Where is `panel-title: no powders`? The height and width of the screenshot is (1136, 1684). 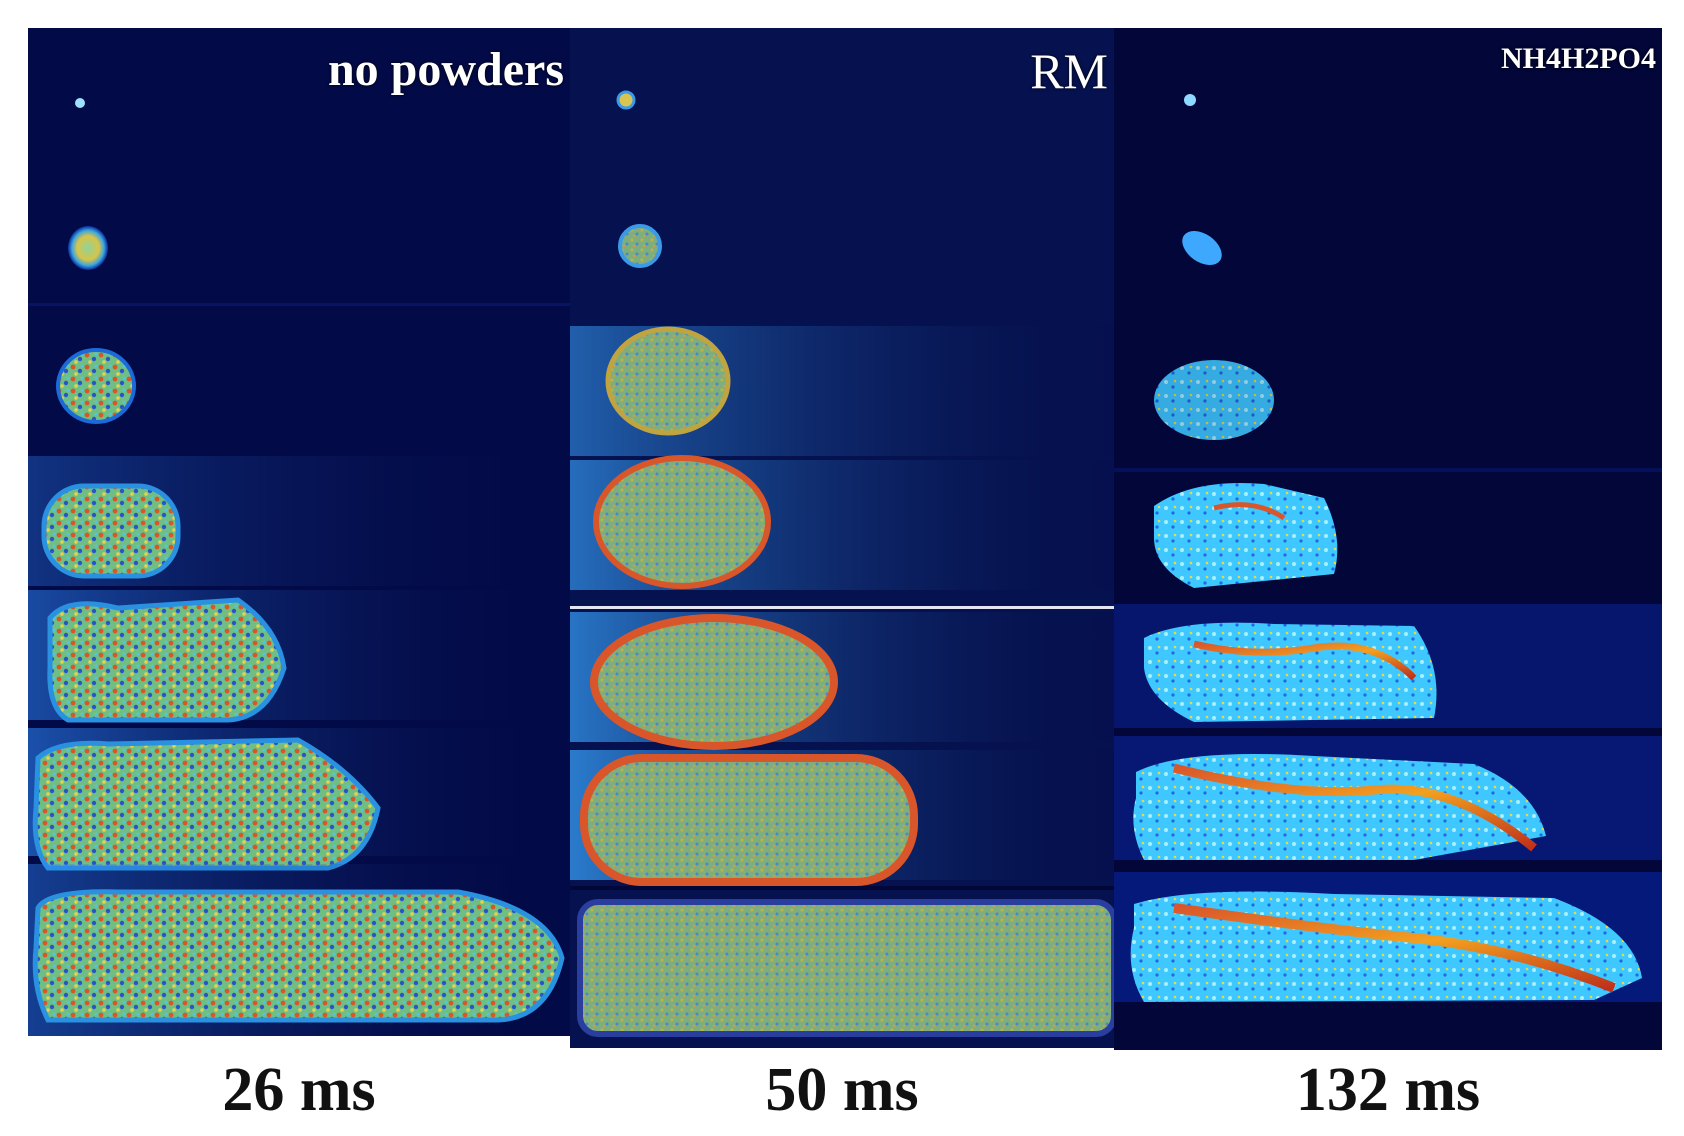 panel-title: no powders is located at coordinates (445, 69).